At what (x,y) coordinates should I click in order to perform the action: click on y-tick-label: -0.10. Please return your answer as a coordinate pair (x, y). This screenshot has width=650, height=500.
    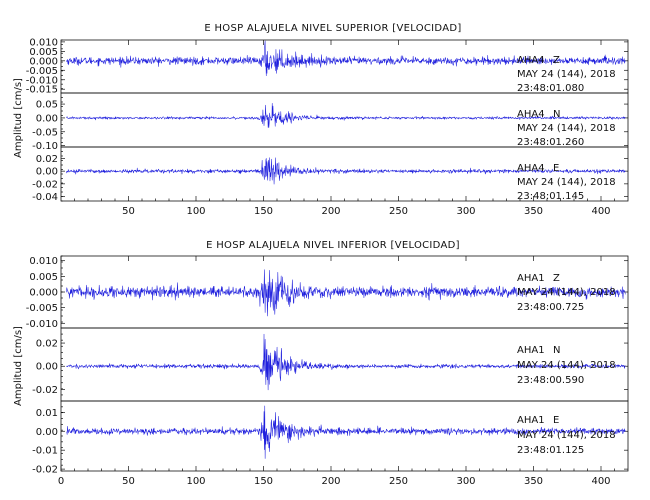
    Looking at the image, I should click on (45, 146).